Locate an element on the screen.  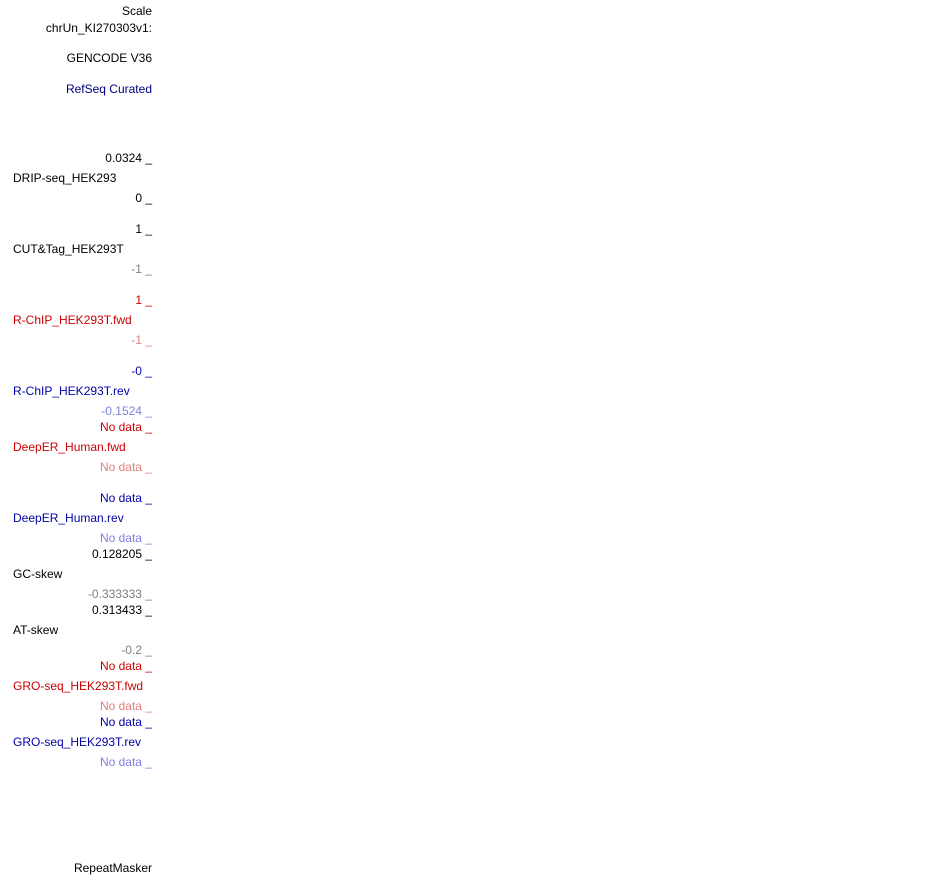
gro-rev-min-value: No data _ is located at coordinates (125, 762).